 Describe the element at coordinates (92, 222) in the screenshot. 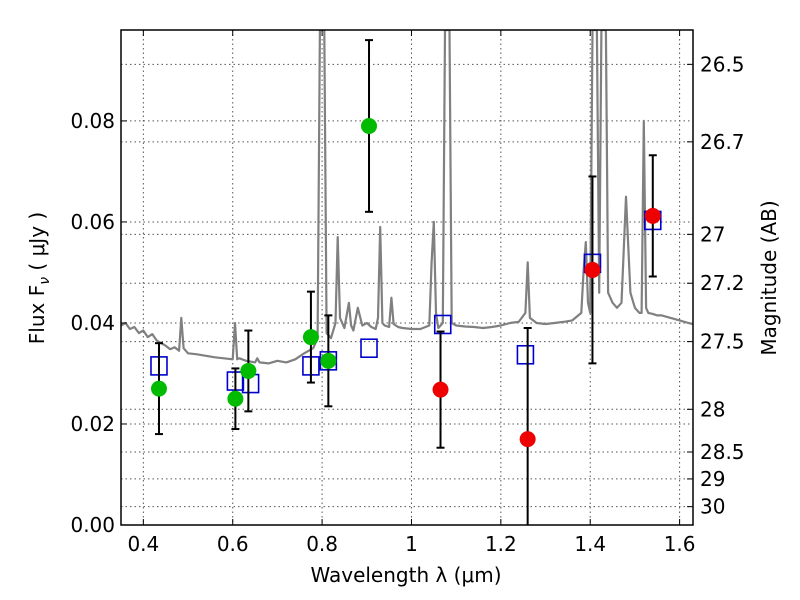

I see `y-tick-label: 0.06` at that location.